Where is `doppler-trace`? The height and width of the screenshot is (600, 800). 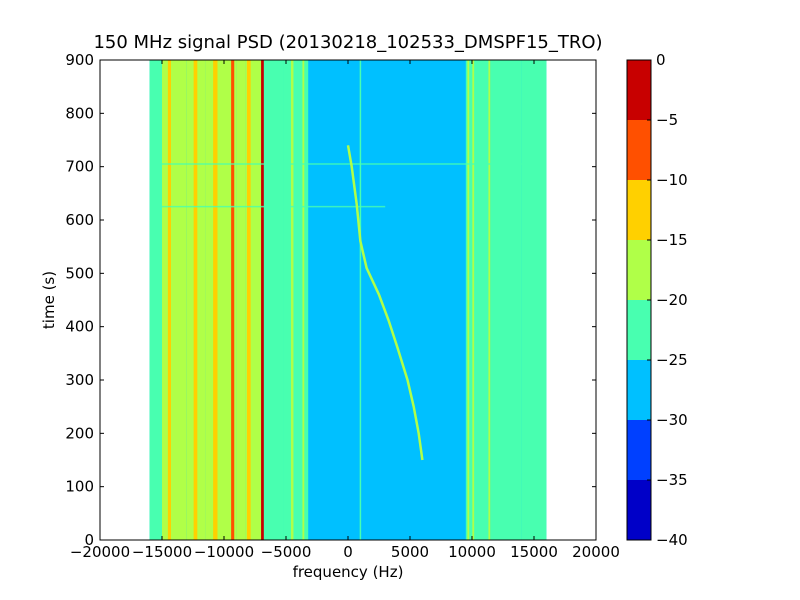 doppler-trace is located at coordinates (385, 303).